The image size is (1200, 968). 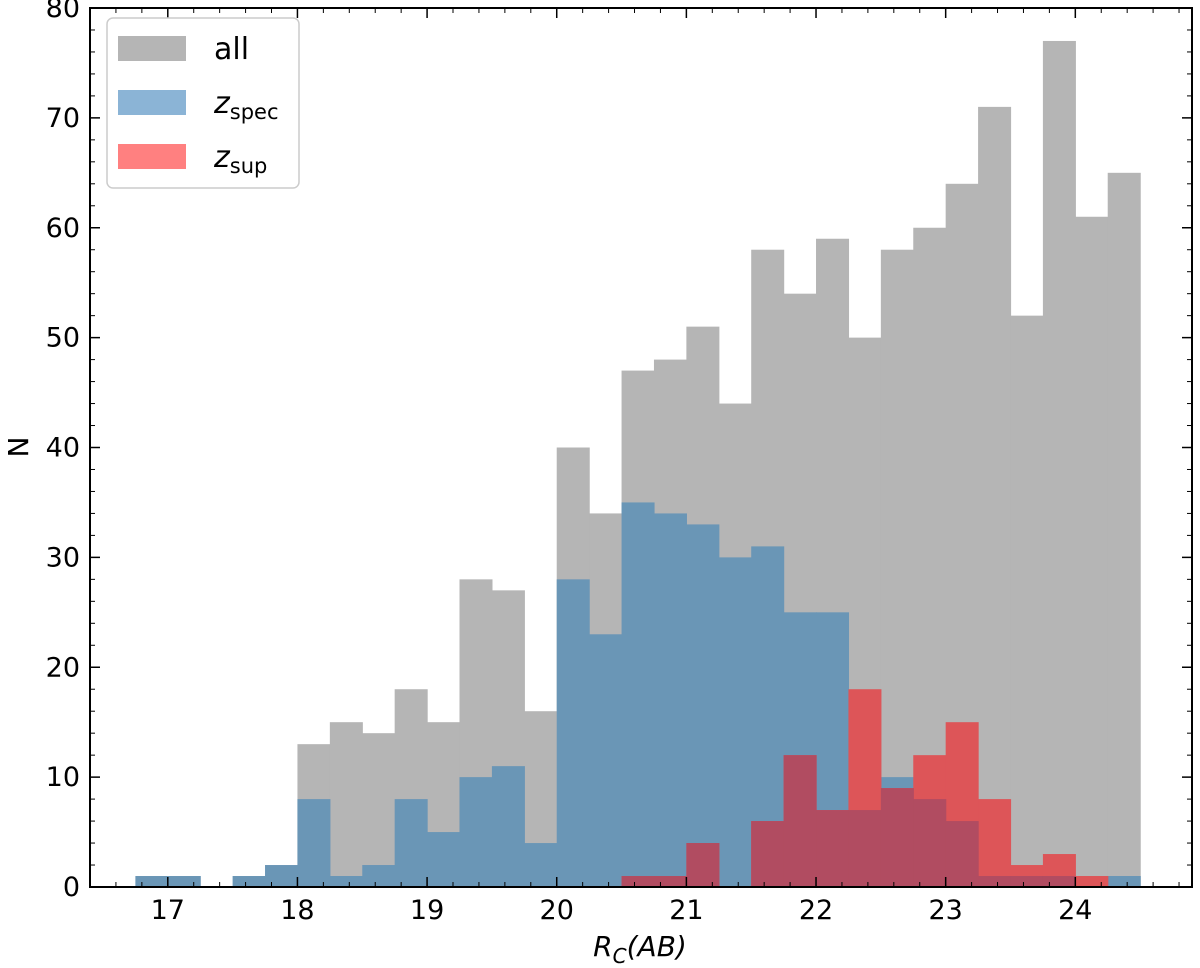 I want to click on x-tick-label-17: 17, so click(x=168, y=910).